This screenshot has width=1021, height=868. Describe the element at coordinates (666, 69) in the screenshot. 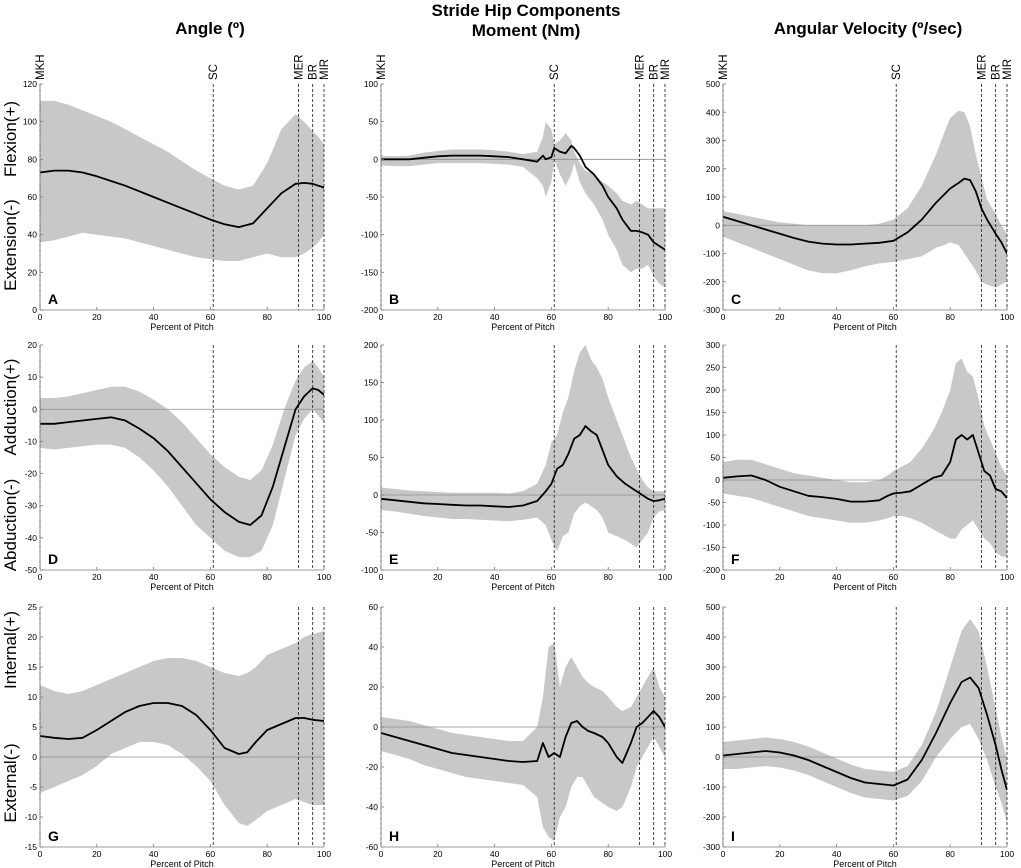

I see `panel-b-event-label-mir: MIR` at that location.